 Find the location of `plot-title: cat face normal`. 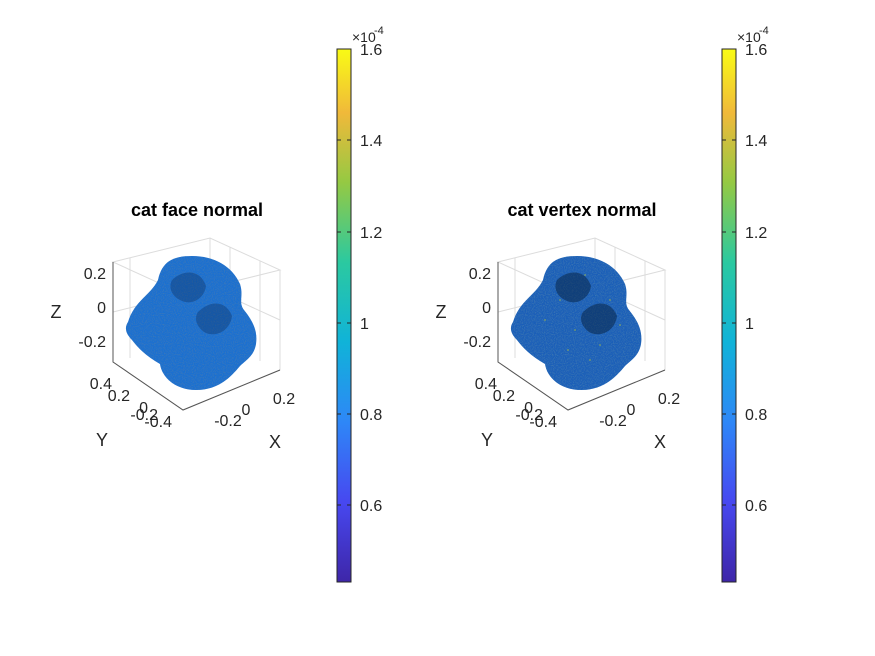

plot-title: cat face normal is located at coordinates (197, 210).